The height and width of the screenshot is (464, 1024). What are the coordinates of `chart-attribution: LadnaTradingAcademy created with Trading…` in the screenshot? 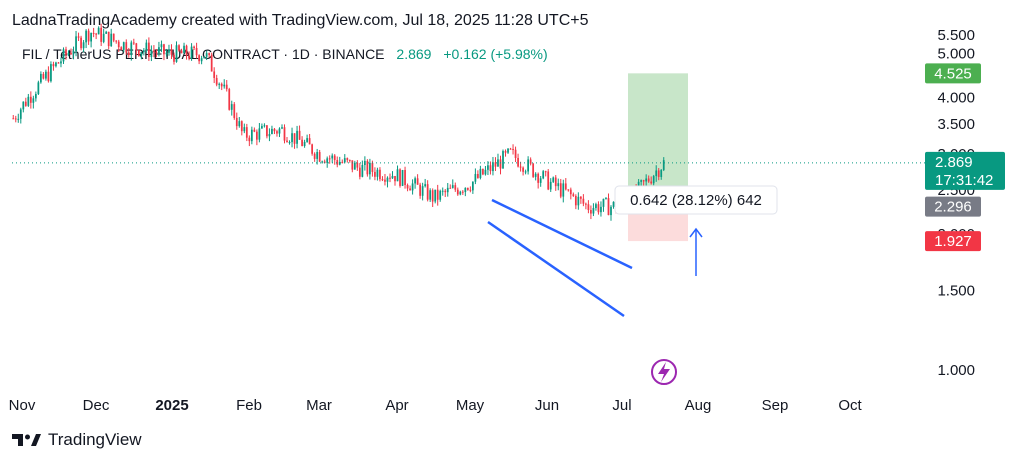 It's located at (300, 20).